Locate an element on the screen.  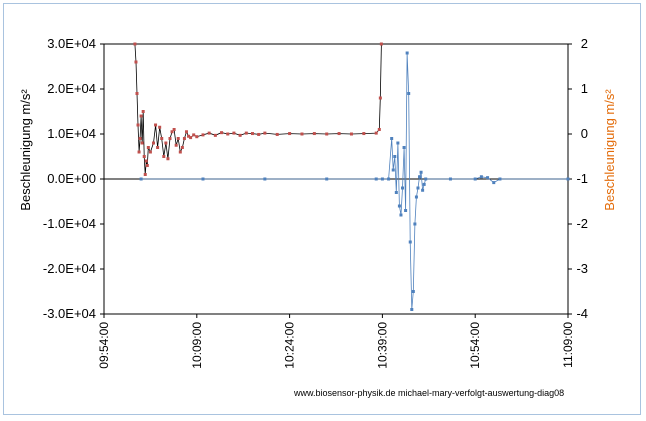
y-axis-label: Beschleunigung m/s² is located at coordinates (25, 150).